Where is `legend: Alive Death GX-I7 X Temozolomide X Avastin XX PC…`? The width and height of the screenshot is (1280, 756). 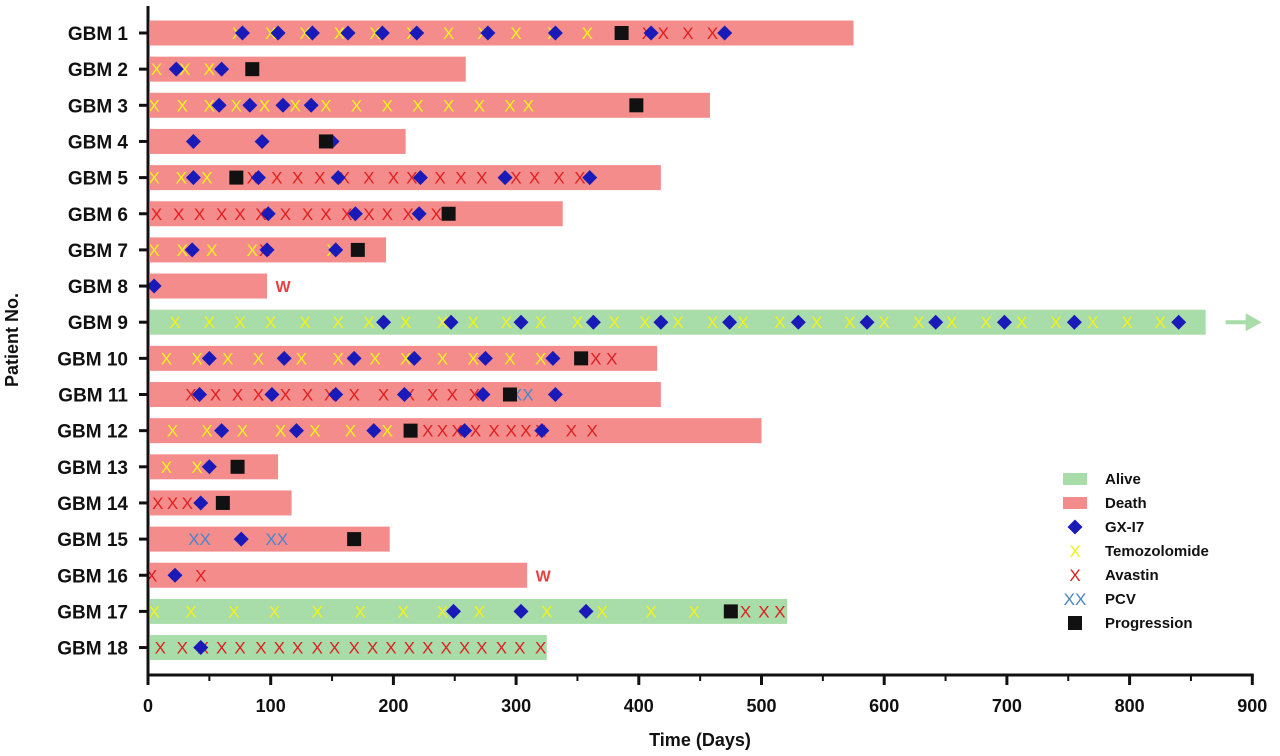 legend: Alive Death GX-I7 X Temozolomide X Avastin XX PC… is located at coordinates (1136, 551).